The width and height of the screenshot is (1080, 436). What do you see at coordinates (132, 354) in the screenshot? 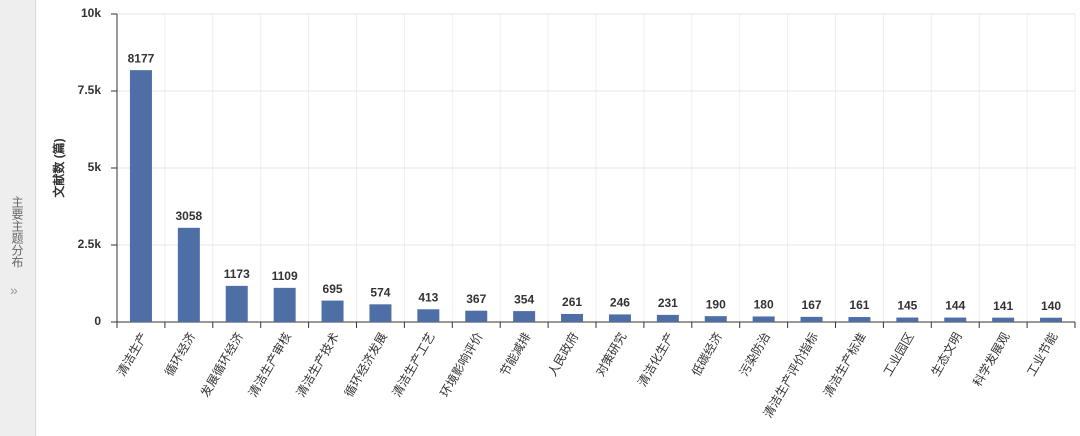
I see `x-tick-label: 清洁生产` at bounding box center [132, 354].